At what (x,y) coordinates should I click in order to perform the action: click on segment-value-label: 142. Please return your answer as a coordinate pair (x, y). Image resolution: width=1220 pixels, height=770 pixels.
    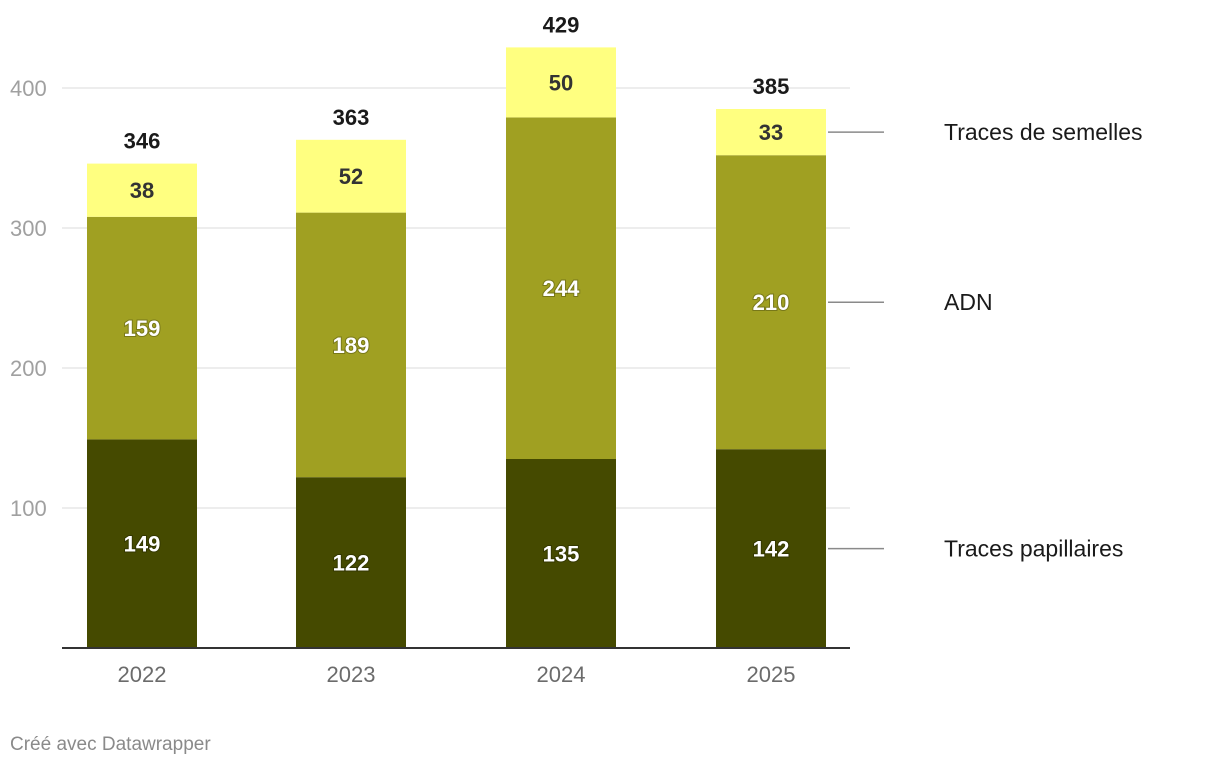
    Looking at the image, I should click on (771, 549).